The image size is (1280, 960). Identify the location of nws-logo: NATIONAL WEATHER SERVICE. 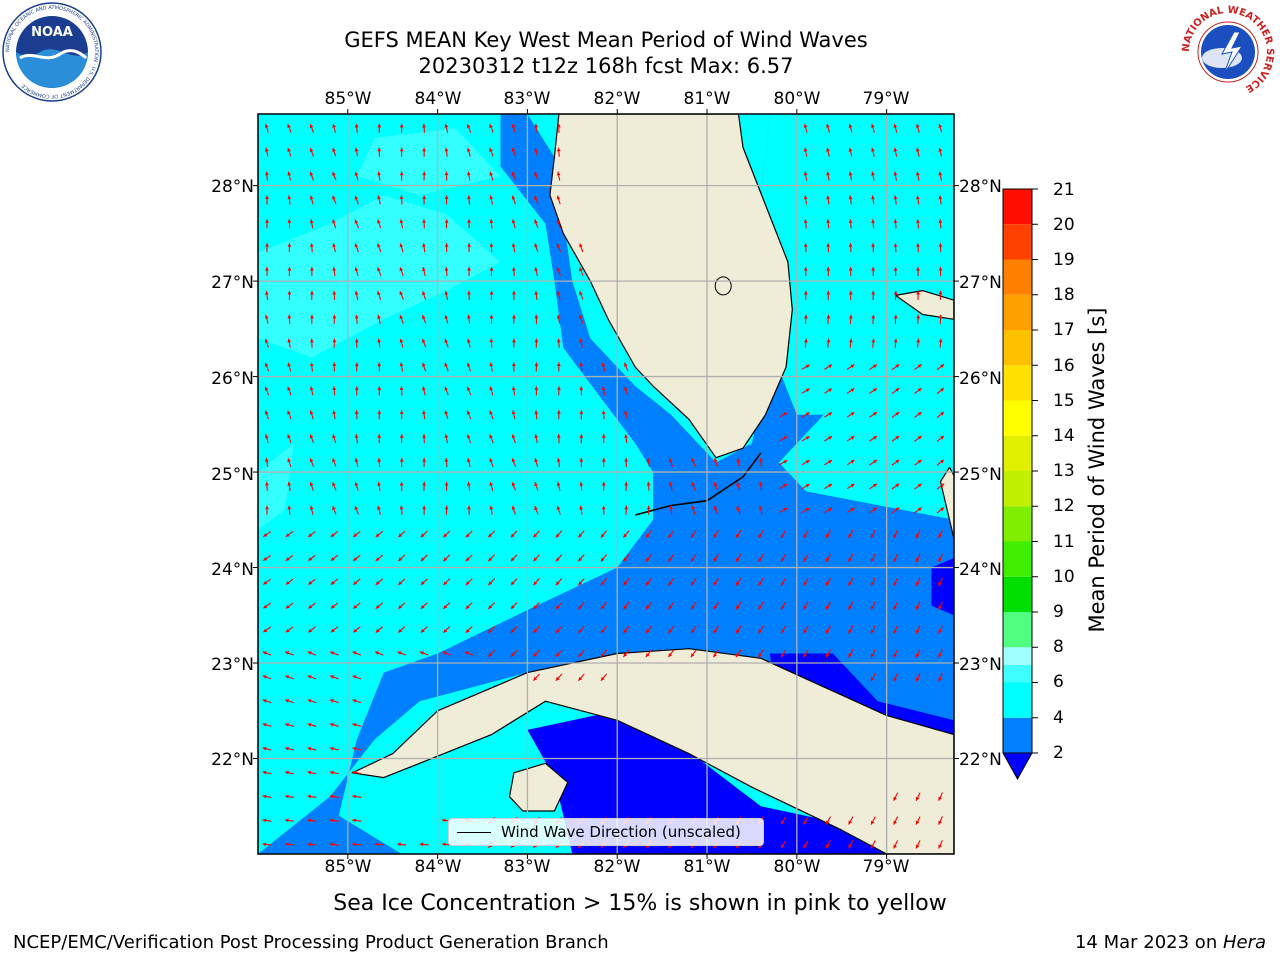
(1228, 52).